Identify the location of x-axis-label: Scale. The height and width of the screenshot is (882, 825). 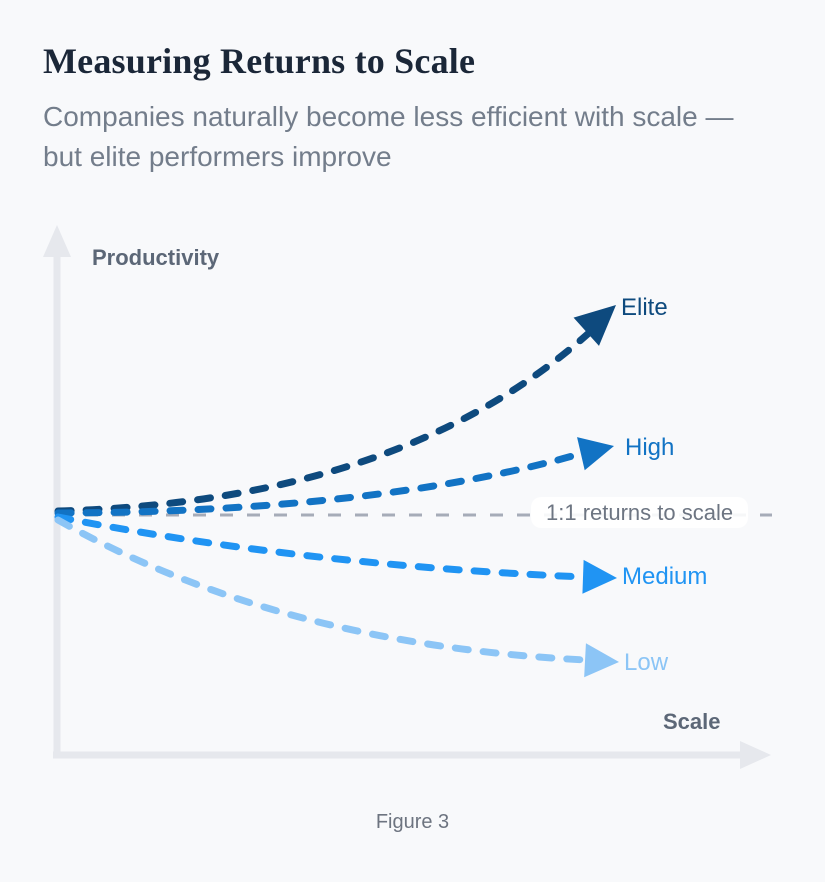
(692, 721).